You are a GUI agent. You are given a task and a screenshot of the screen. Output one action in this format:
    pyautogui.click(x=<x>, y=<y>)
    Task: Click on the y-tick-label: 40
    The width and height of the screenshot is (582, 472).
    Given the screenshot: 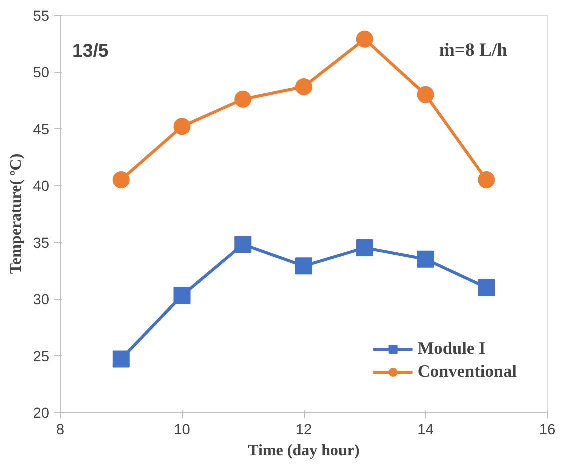 What is the action you would take?
    pyautogui.click(x=41, y=187)
    